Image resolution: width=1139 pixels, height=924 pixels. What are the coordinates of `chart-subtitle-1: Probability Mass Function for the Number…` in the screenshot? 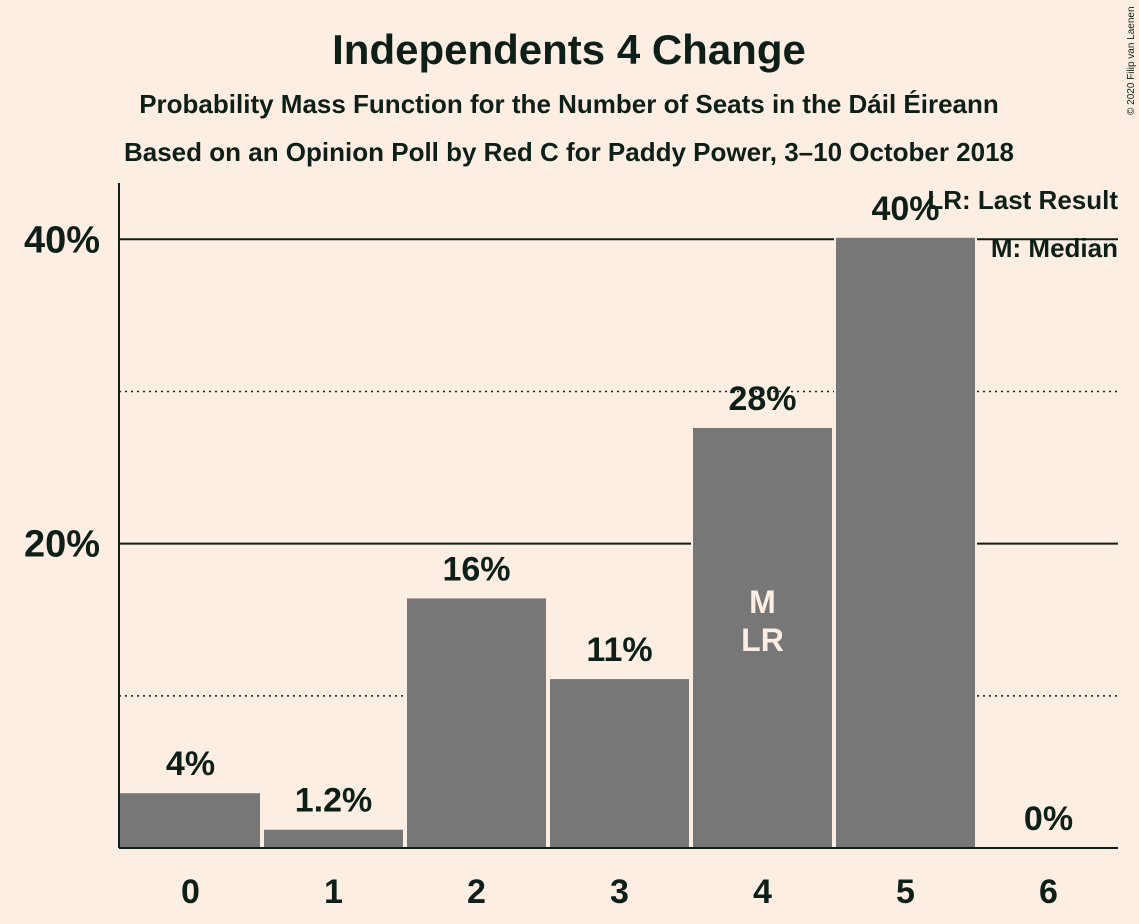 It's located at (569, 104).